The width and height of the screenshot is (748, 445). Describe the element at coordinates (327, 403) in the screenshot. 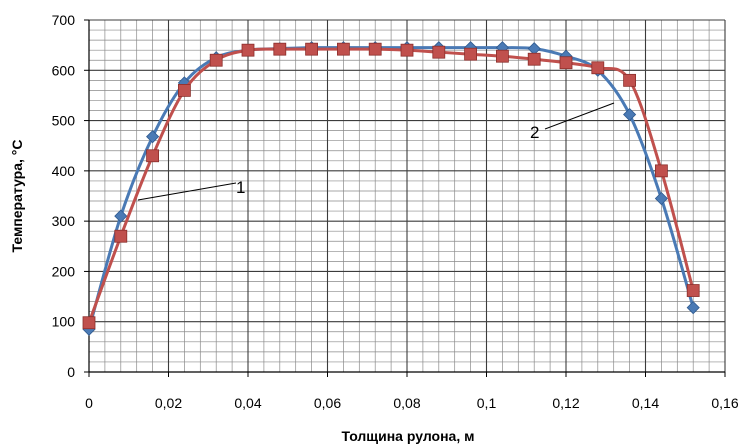

I see `x-tick-label: 0,06` at that location.